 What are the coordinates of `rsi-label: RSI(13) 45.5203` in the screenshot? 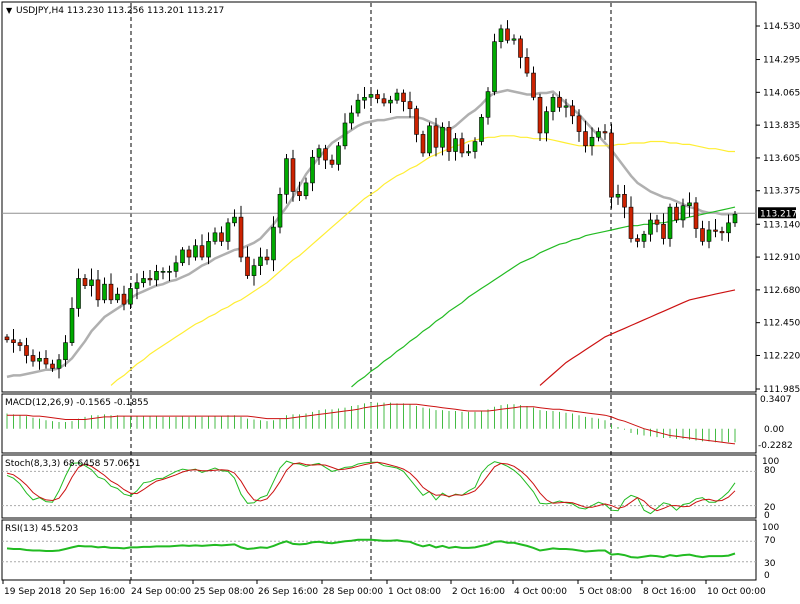 It's located at (41, 529).